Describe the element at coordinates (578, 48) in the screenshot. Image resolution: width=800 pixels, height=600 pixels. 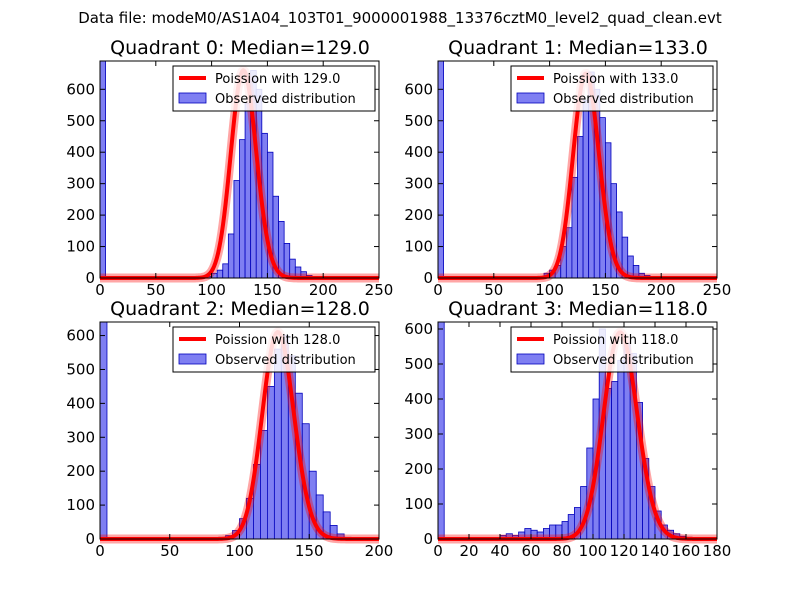
I see `panel-title: Quadrant 1: Median=133.0` at that location.